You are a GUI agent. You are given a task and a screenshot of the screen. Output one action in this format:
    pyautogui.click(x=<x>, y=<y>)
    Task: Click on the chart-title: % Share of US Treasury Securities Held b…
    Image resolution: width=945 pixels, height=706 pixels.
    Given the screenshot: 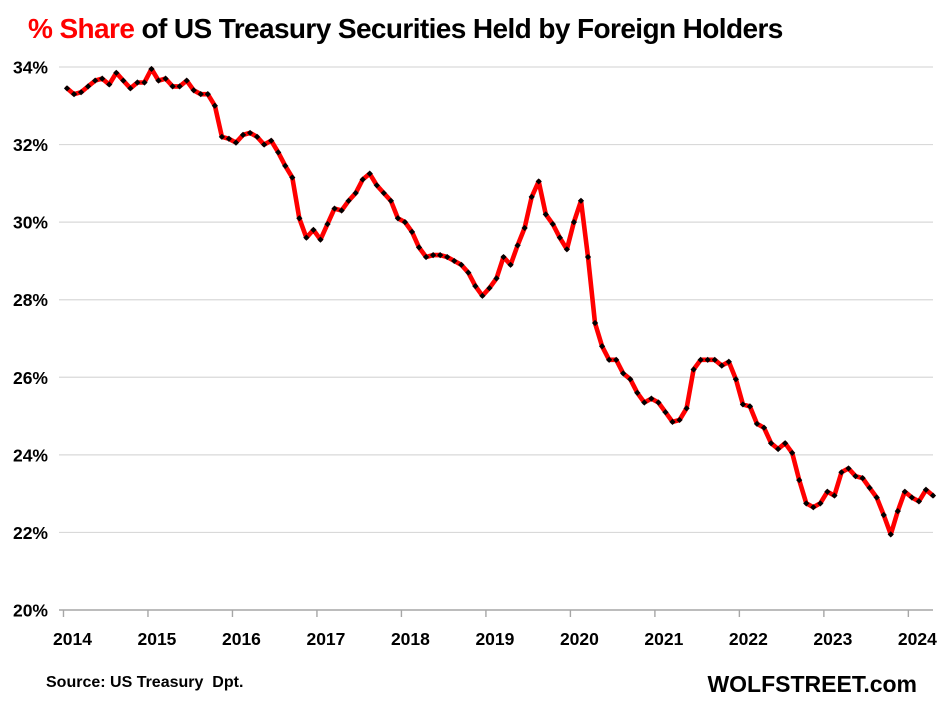 What is the action you would take?
    pyautogui.click(x=405, y=29)
    